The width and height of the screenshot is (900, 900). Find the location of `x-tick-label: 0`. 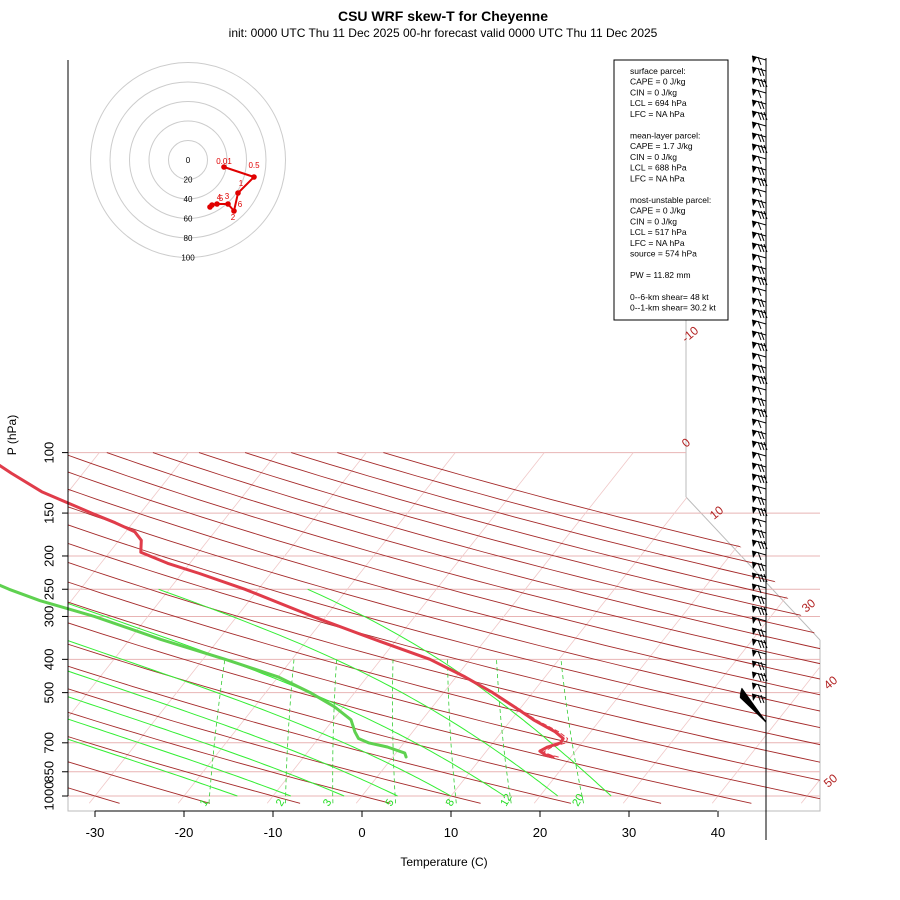

x-tick-label: 0 is located at coordinates (361, 832).